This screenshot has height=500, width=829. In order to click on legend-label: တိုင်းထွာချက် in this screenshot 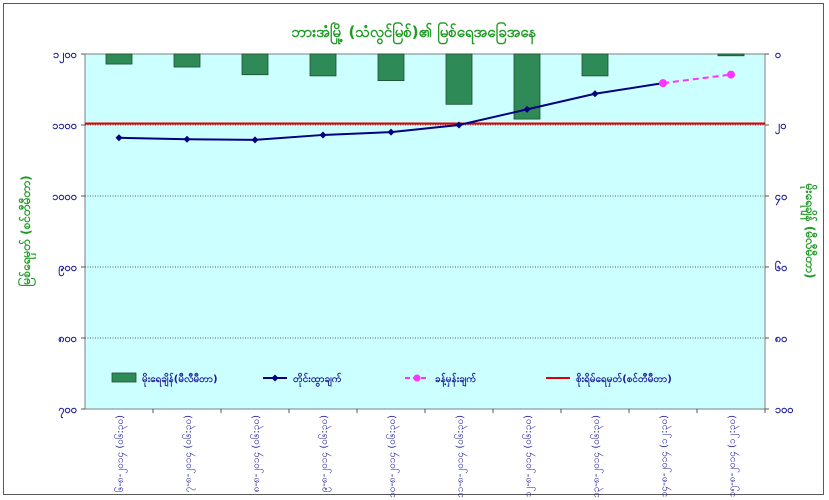, I will do `click(317, 380)`.